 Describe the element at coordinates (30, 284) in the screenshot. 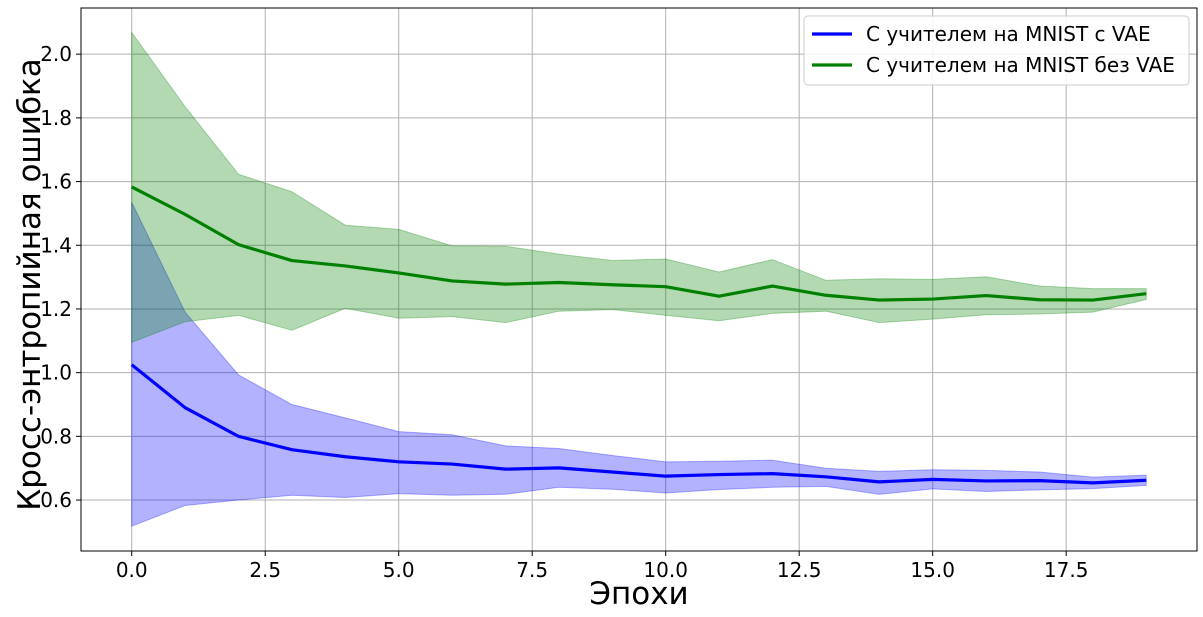

I see `y-axis-title: Кросс-энтропийная ошибка` at that location.